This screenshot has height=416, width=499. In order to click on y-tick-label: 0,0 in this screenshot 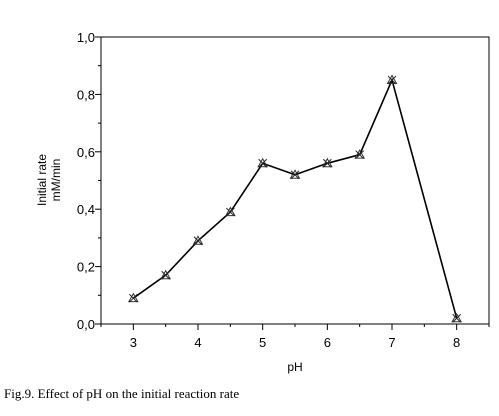, I will do `click(86, 324)`.